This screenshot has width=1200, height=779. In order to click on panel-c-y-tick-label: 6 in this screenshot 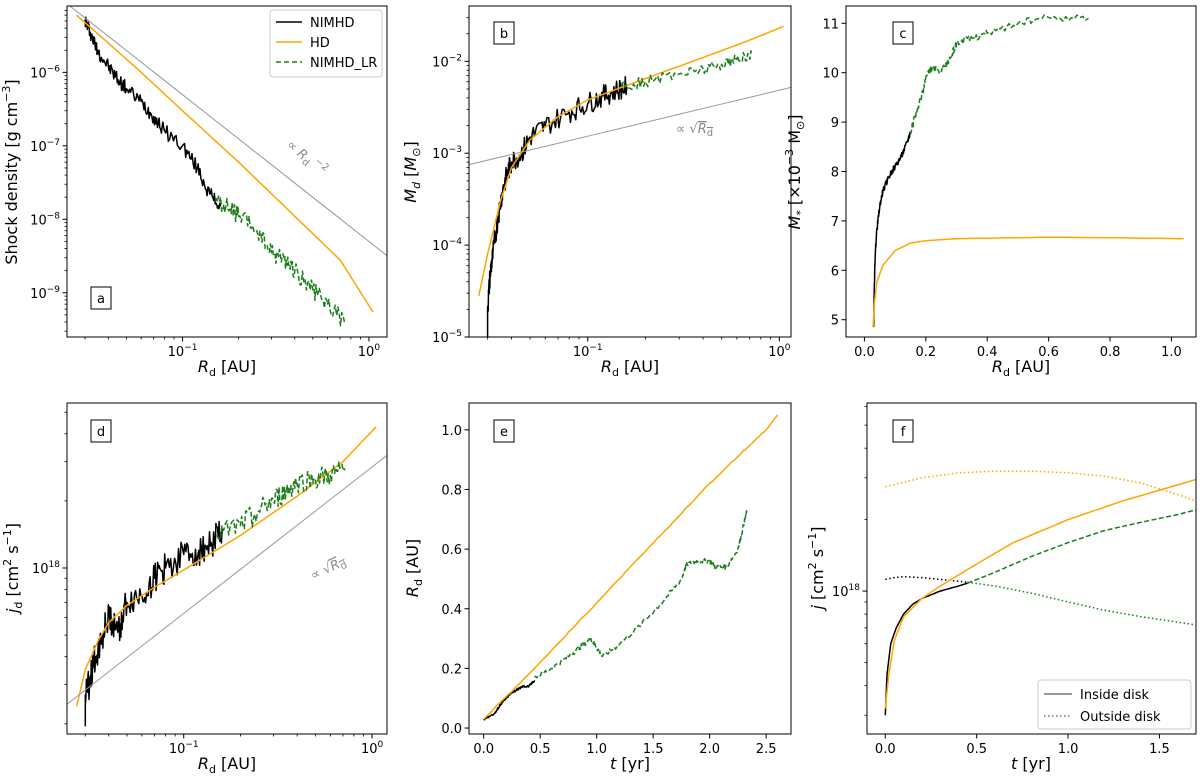, I will do `click(835, 271)`.